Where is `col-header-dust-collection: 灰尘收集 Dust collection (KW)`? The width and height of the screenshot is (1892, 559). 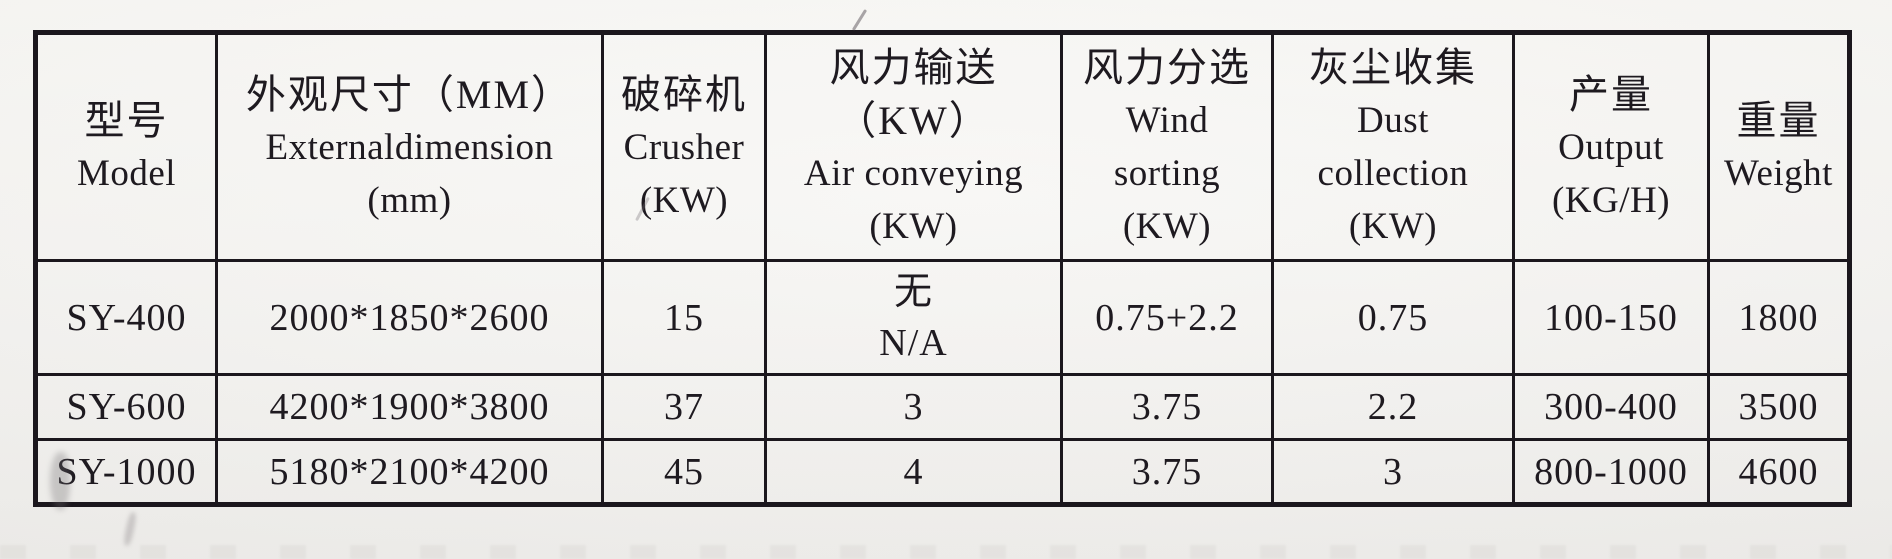
col-header-dust-collection: 灰尘收集 Dust collection (KW) is located at coordinates (1393, 146).